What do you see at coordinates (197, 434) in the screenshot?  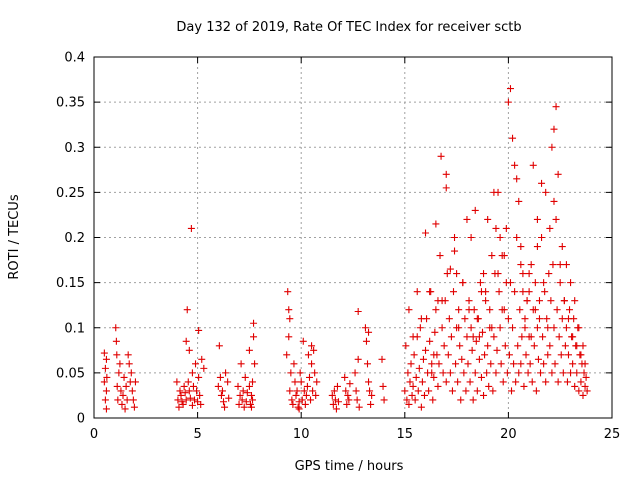 I see `x-tick-label: 5` at bounding box center [197, 434].